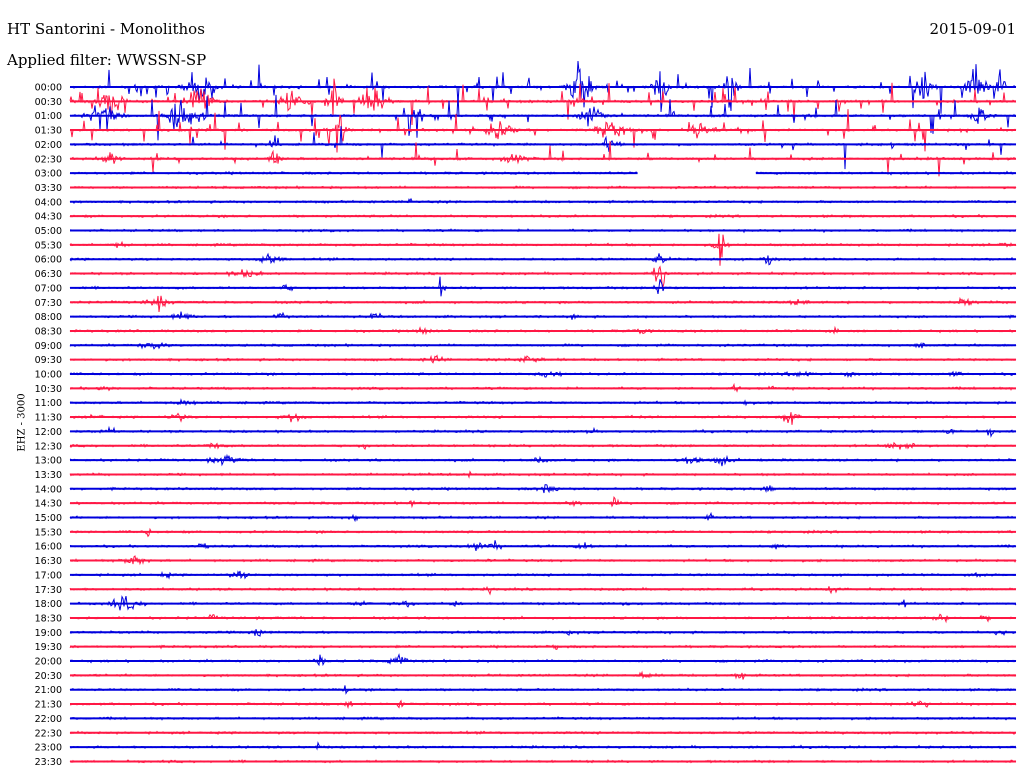 The width and height of the screenshot is (1024, 780). Describe the element at coordinates (48, 317) in the screenshot. I see `time-label: 08:00` at that location.